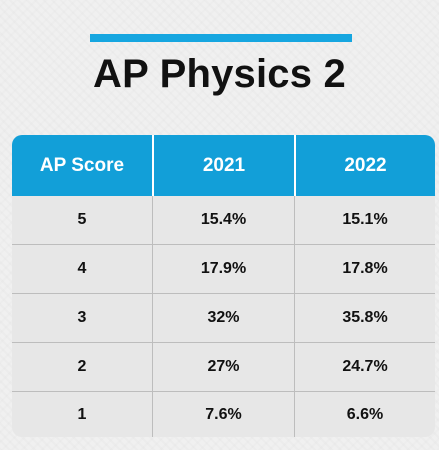 This screenshot has width=439, height=450. What do you see at coordinates (364, 414) in the screenshot?
I see `percent-2022-cell: 6.6%` at bounding box center [364, 414].